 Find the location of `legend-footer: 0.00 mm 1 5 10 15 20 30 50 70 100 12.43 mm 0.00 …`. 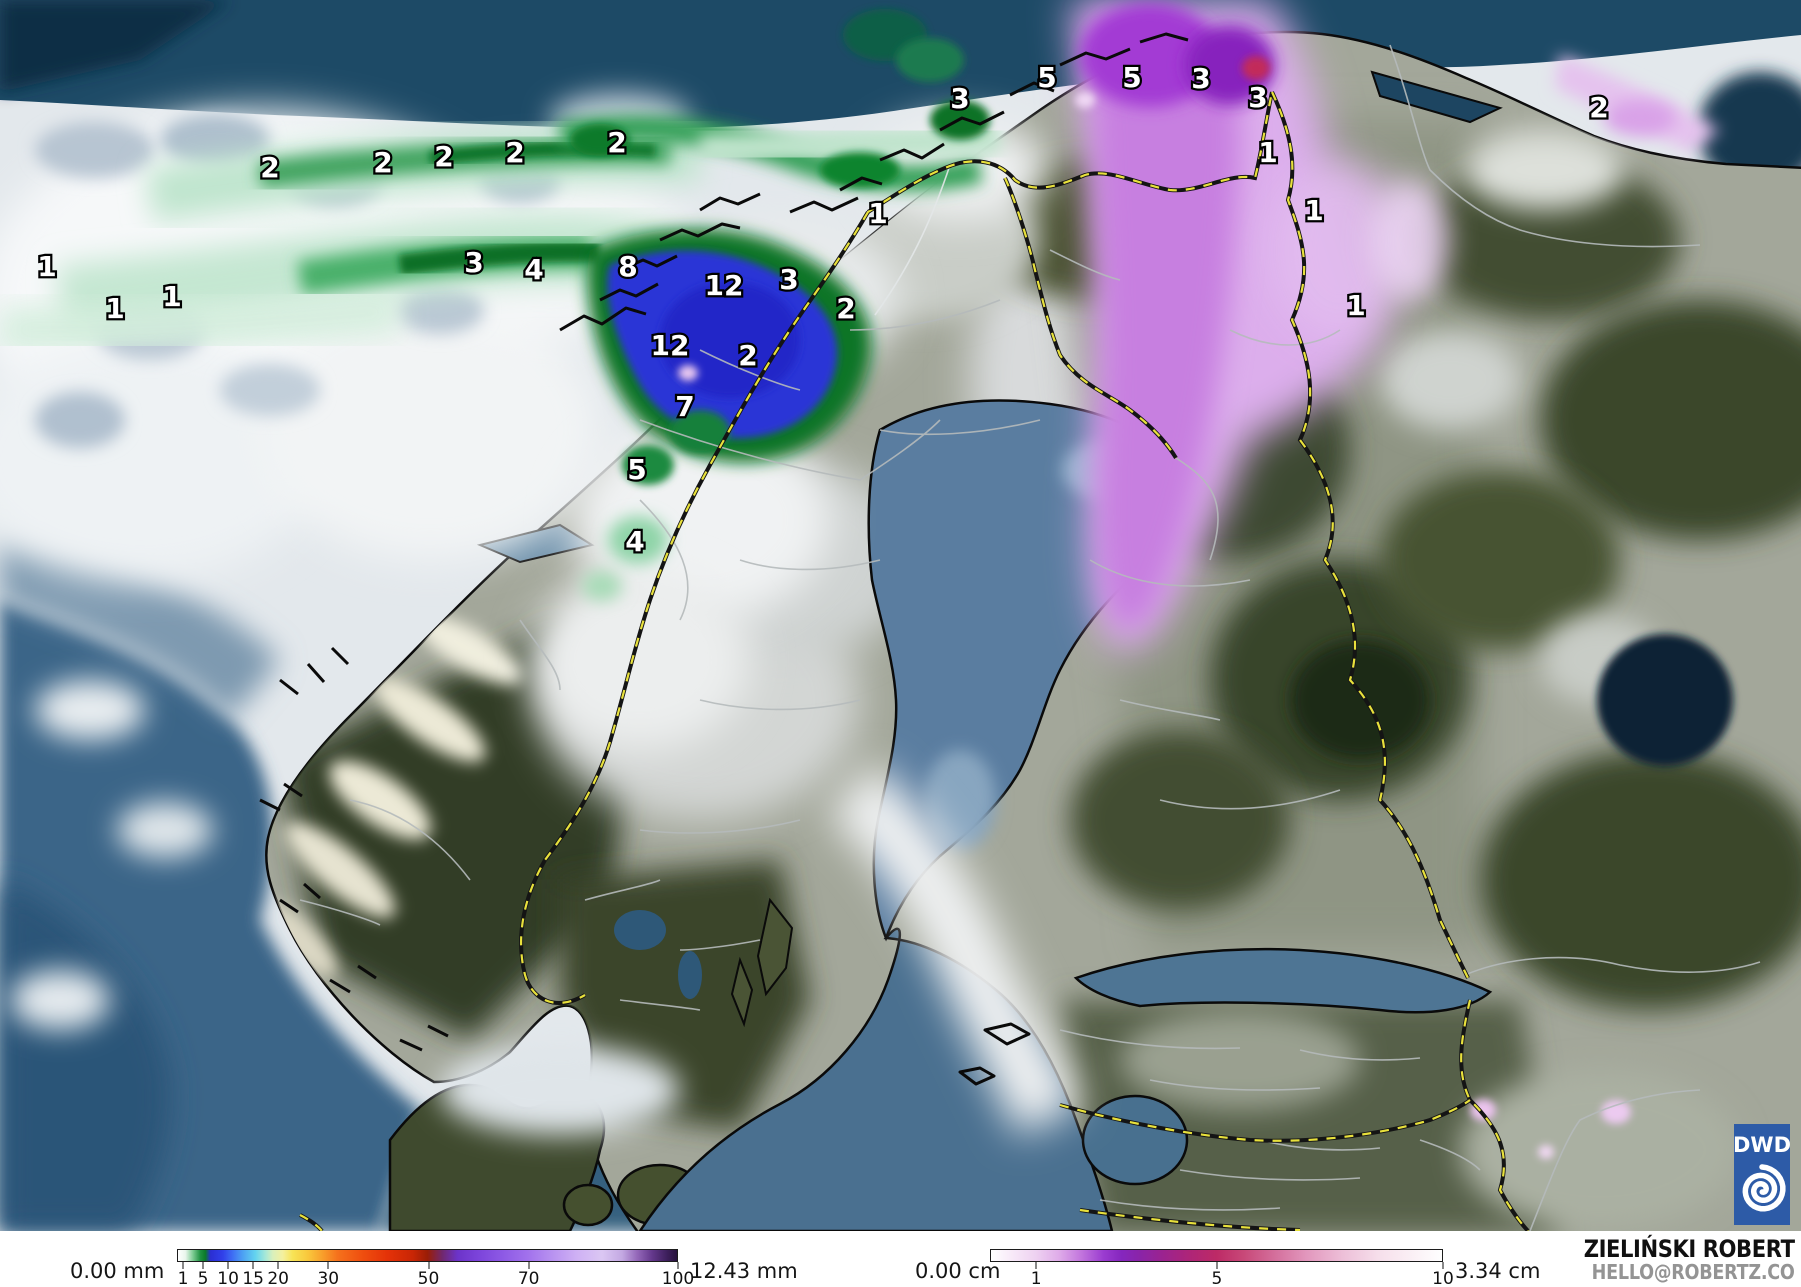

legend-footer: 0.00 mm 1 5 10 15 20 30 50 70 100 12.43 mm 0.00 … is located at coordinates (900, 1259).